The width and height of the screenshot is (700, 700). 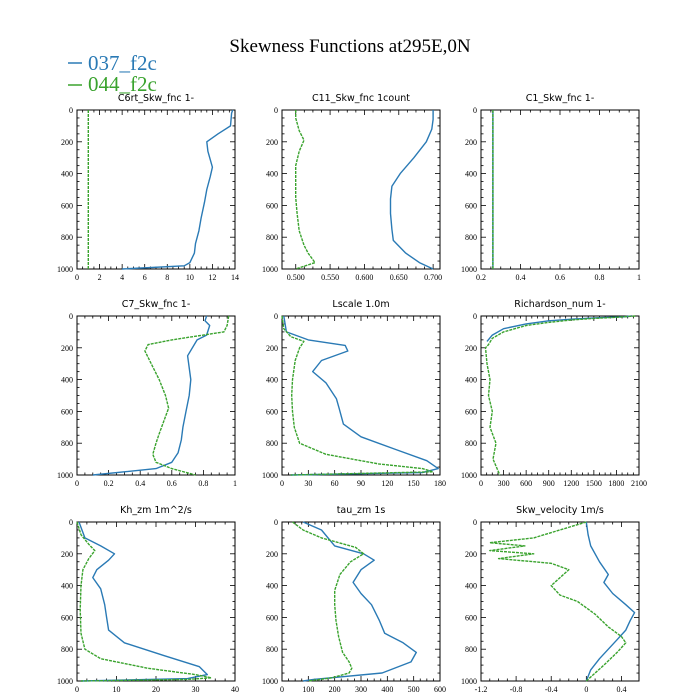 I want to click on x-tick-label: 0.2, so click(x=481, y=277).